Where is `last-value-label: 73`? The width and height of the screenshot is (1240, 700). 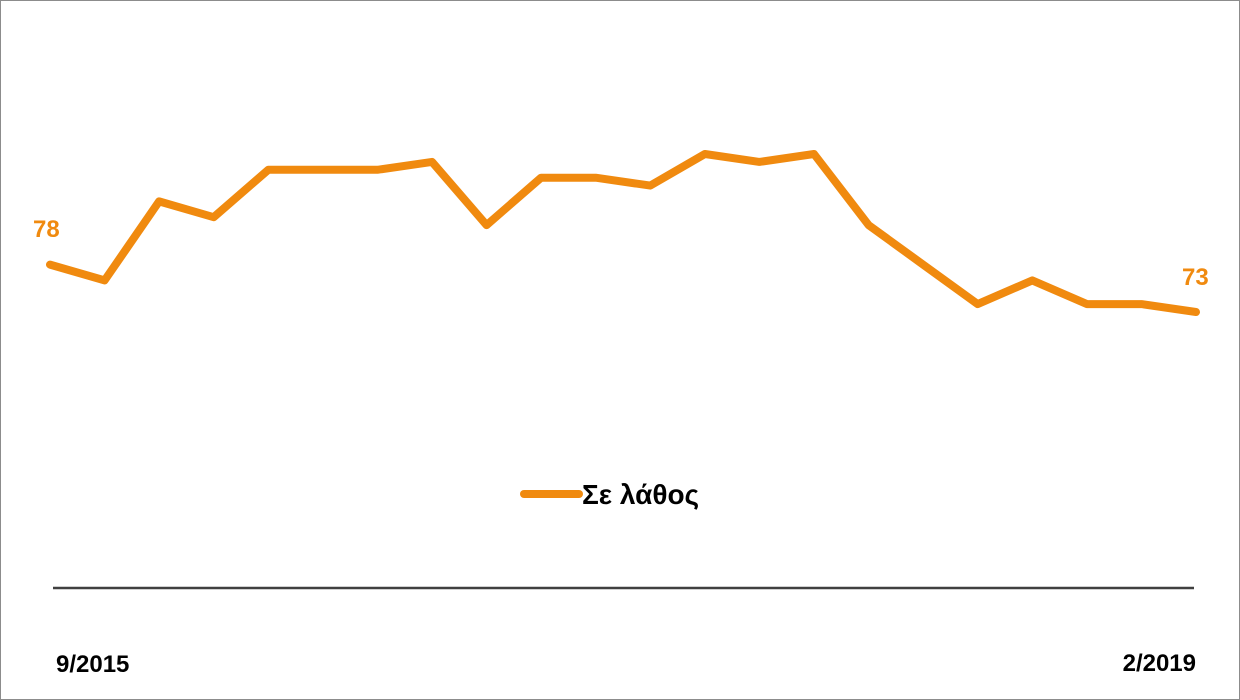
last-value-label: 73 is located at coordinates (1195, 277).